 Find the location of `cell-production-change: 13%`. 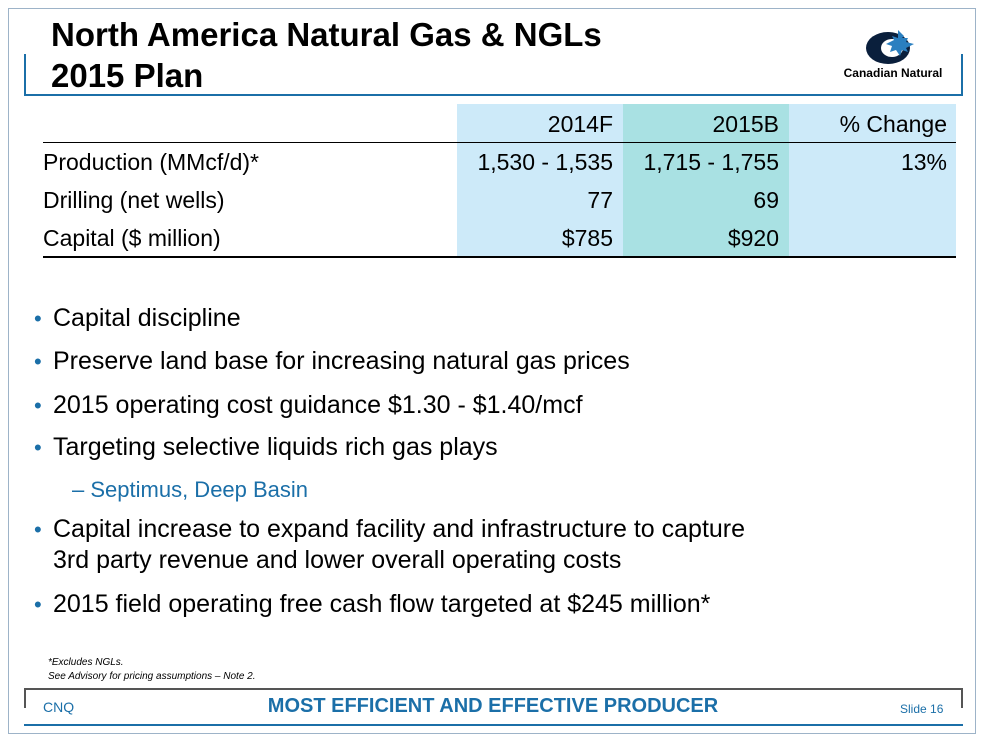

cell-production-change: 13% is located at coordinates (923, 162).